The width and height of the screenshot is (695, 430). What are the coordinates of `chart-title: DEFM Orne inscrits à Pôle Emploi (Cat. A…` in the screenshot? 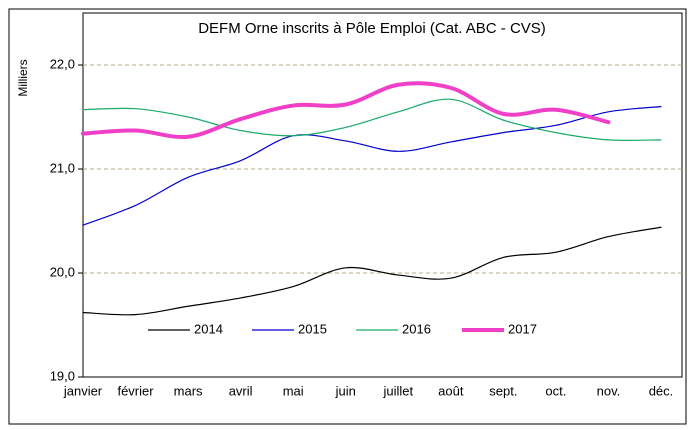 It's located at (372, 28).